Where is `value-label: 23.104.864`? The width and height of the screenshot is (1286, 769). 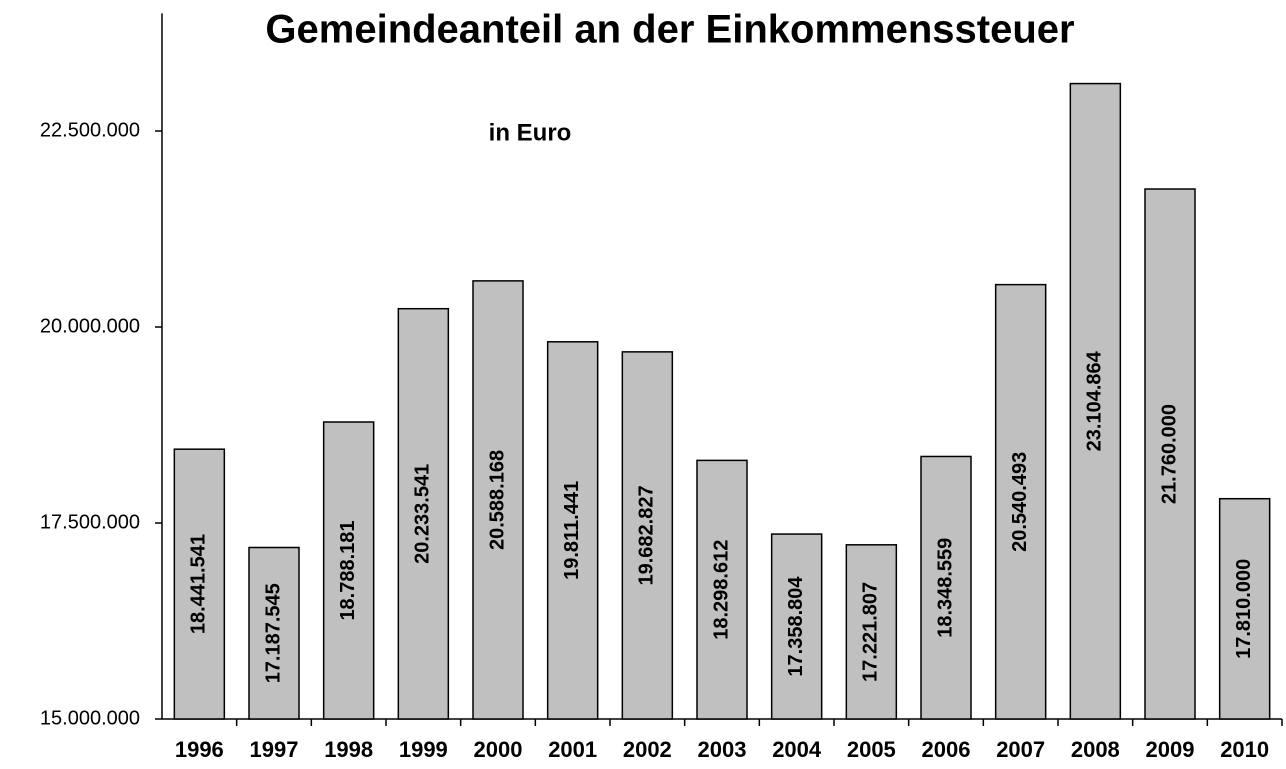 value-label: 23.104.864 is located at coordinates (1095, 400).